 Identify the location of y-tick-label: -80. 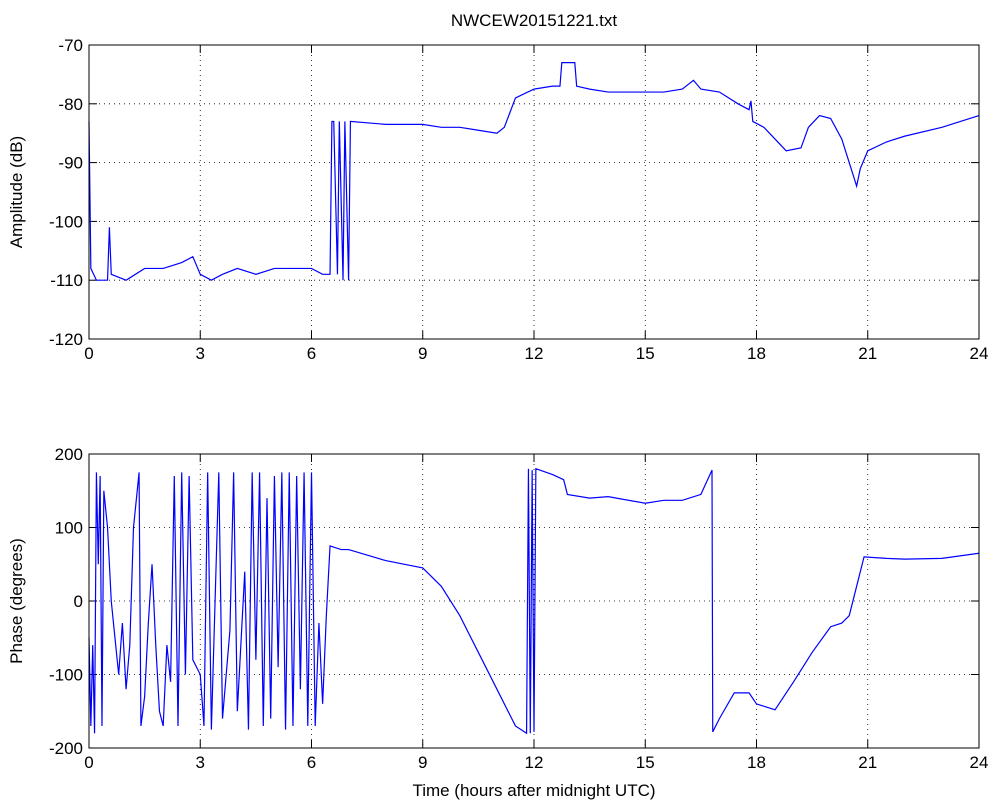
(70, 104).